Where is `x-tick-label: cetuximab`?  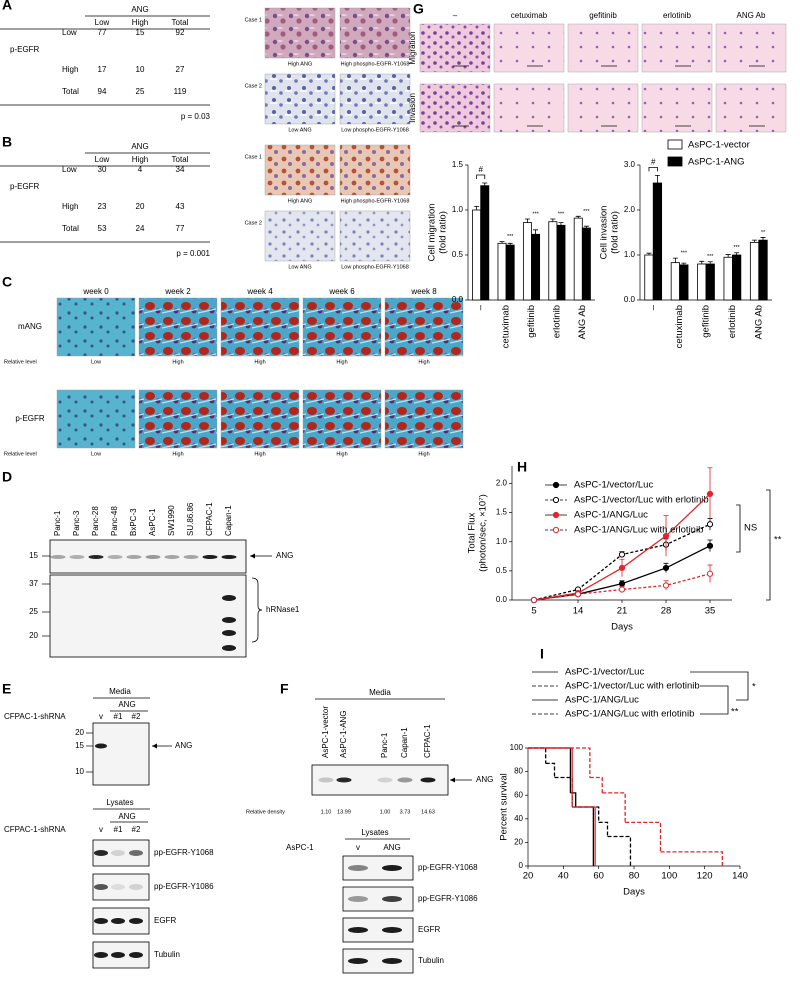 x-tick-label: cetuximab is located at coordinates (506, 326).